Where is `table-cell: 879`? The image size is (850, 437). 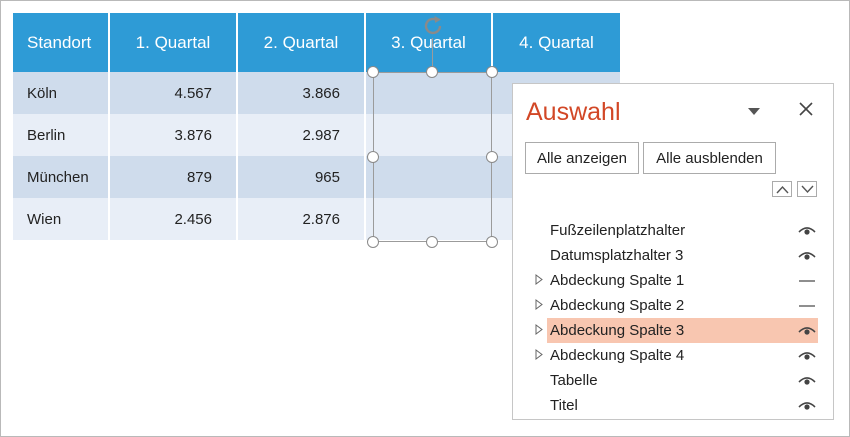 table-cell: 879 is located at coordinates (174, 177).